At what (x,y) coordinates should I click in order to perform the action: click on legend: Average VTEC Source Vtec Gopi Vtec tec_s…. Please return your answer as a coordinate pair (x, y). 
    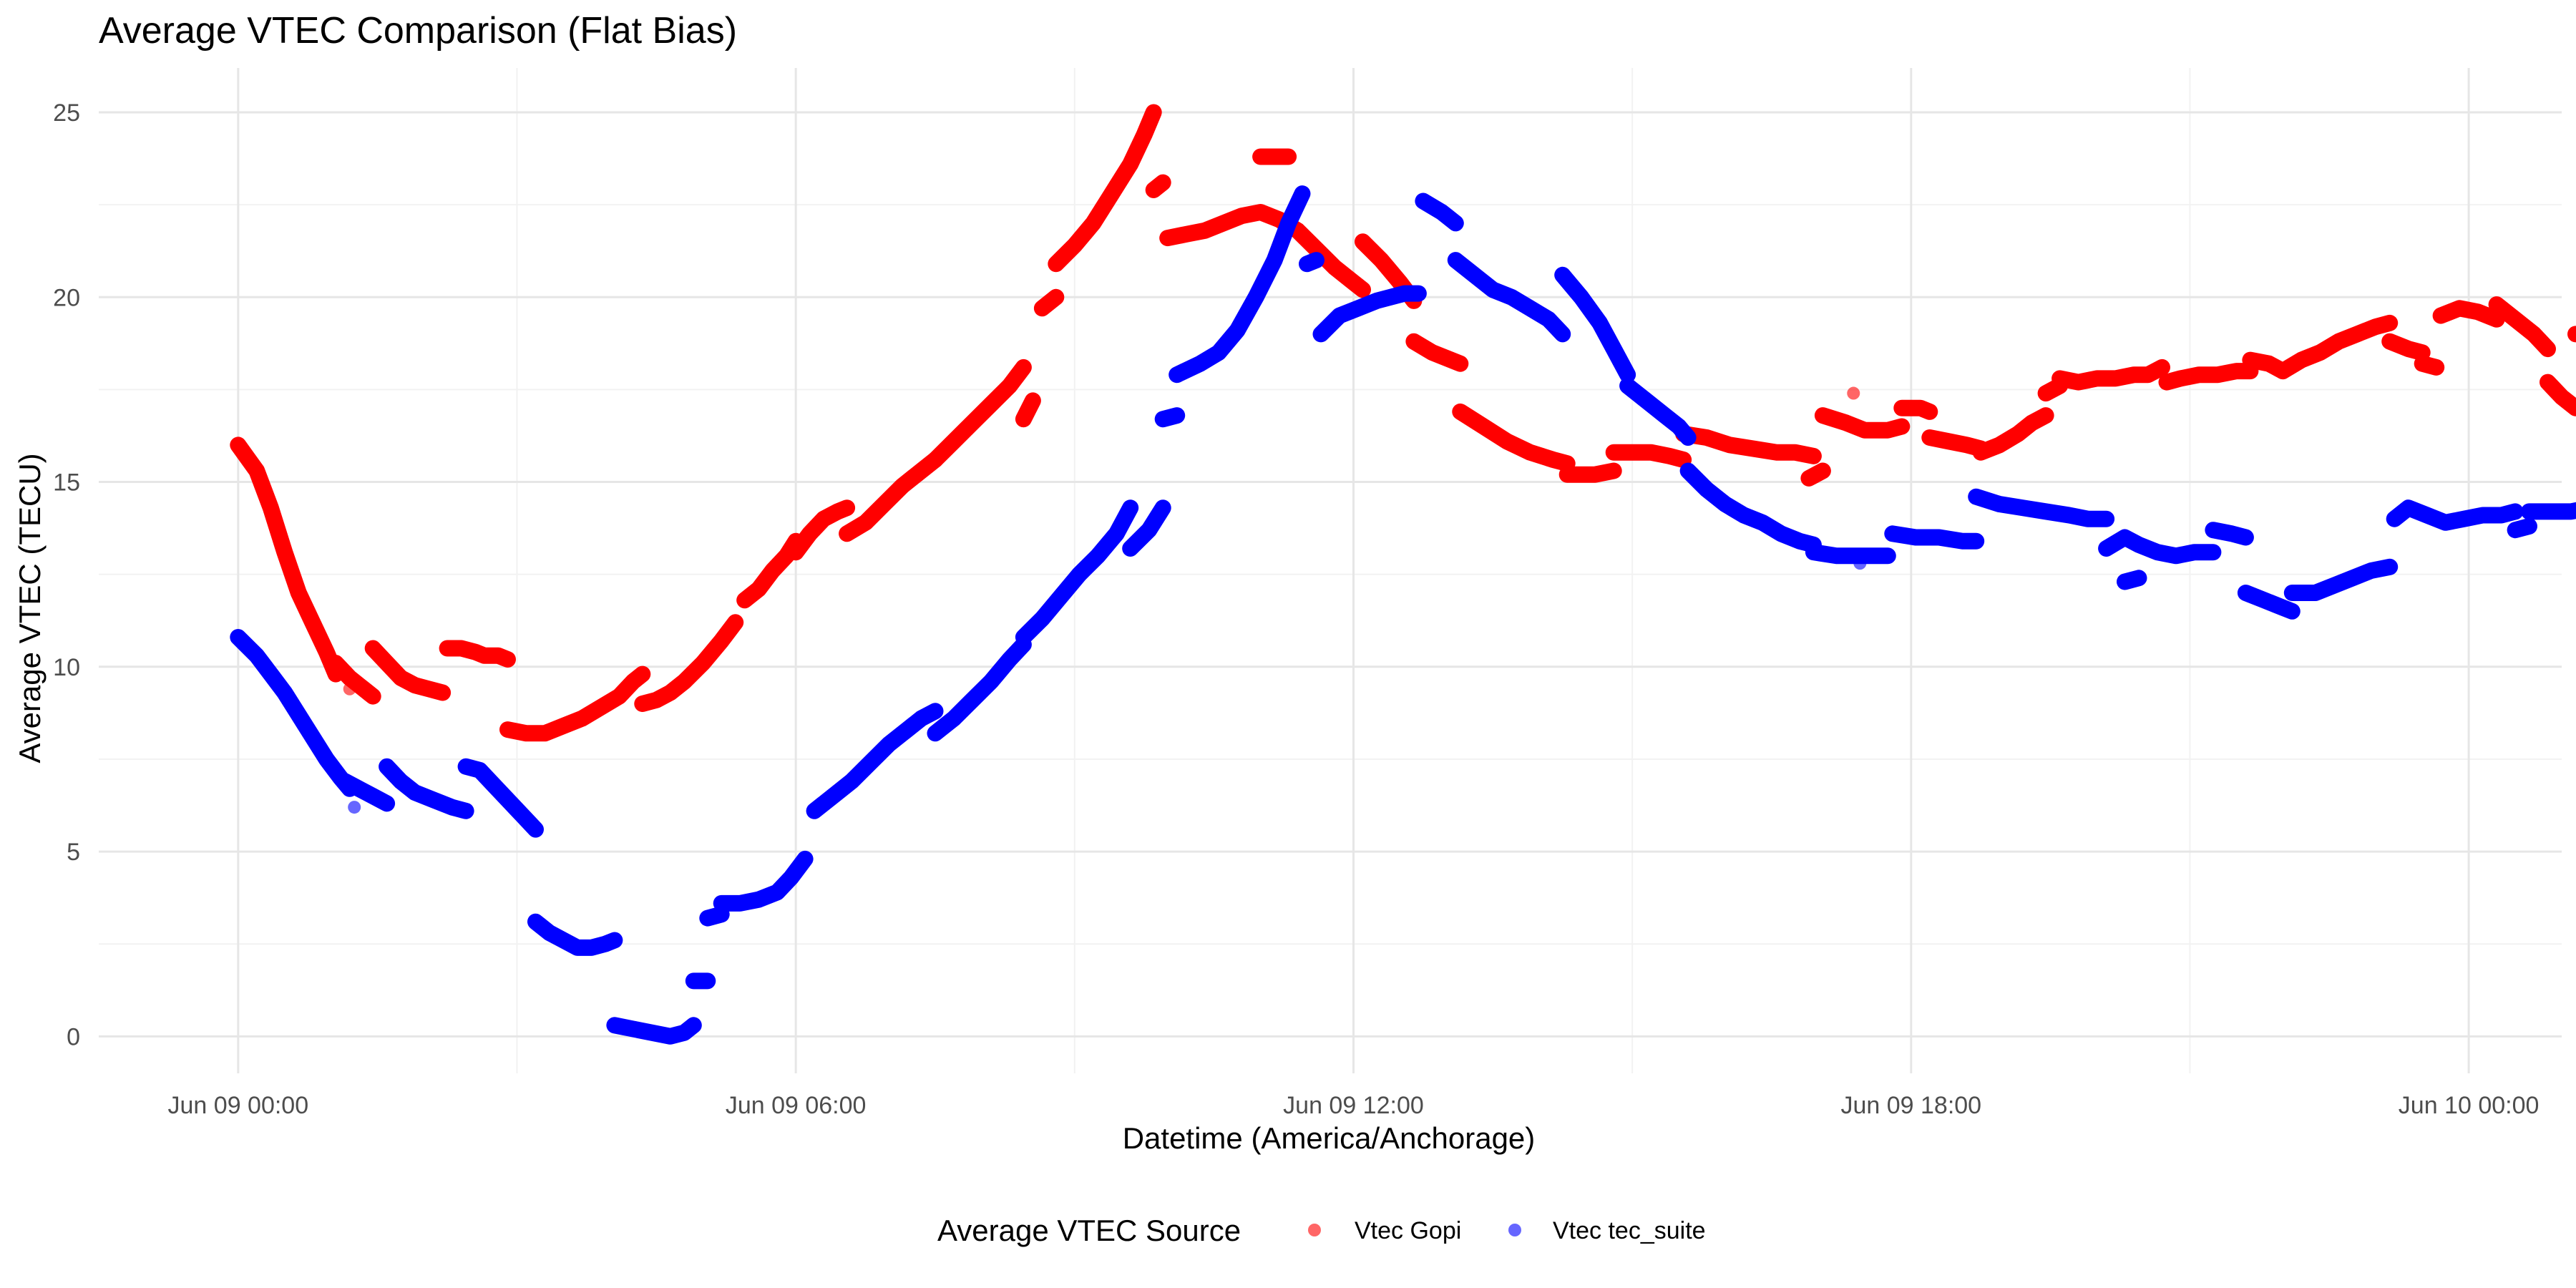
    Looking at the image, I should click on (1321, 1230).